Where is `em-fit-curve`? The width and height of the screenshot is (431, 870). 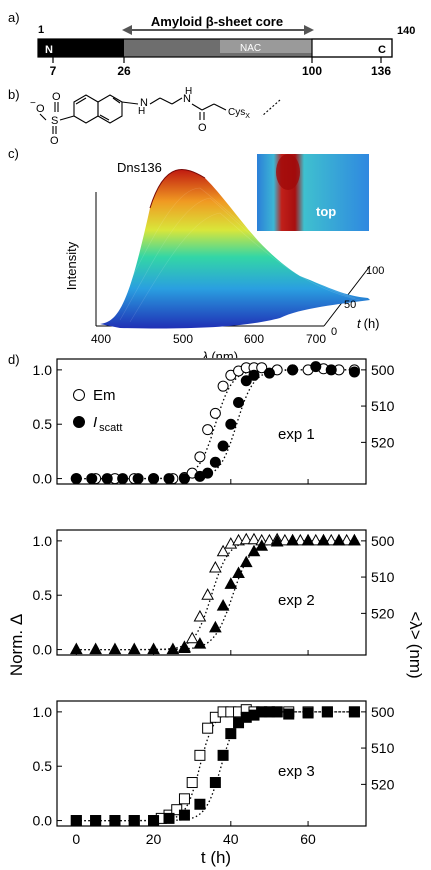 em-fit-curve is located at coordinates (217, 595).